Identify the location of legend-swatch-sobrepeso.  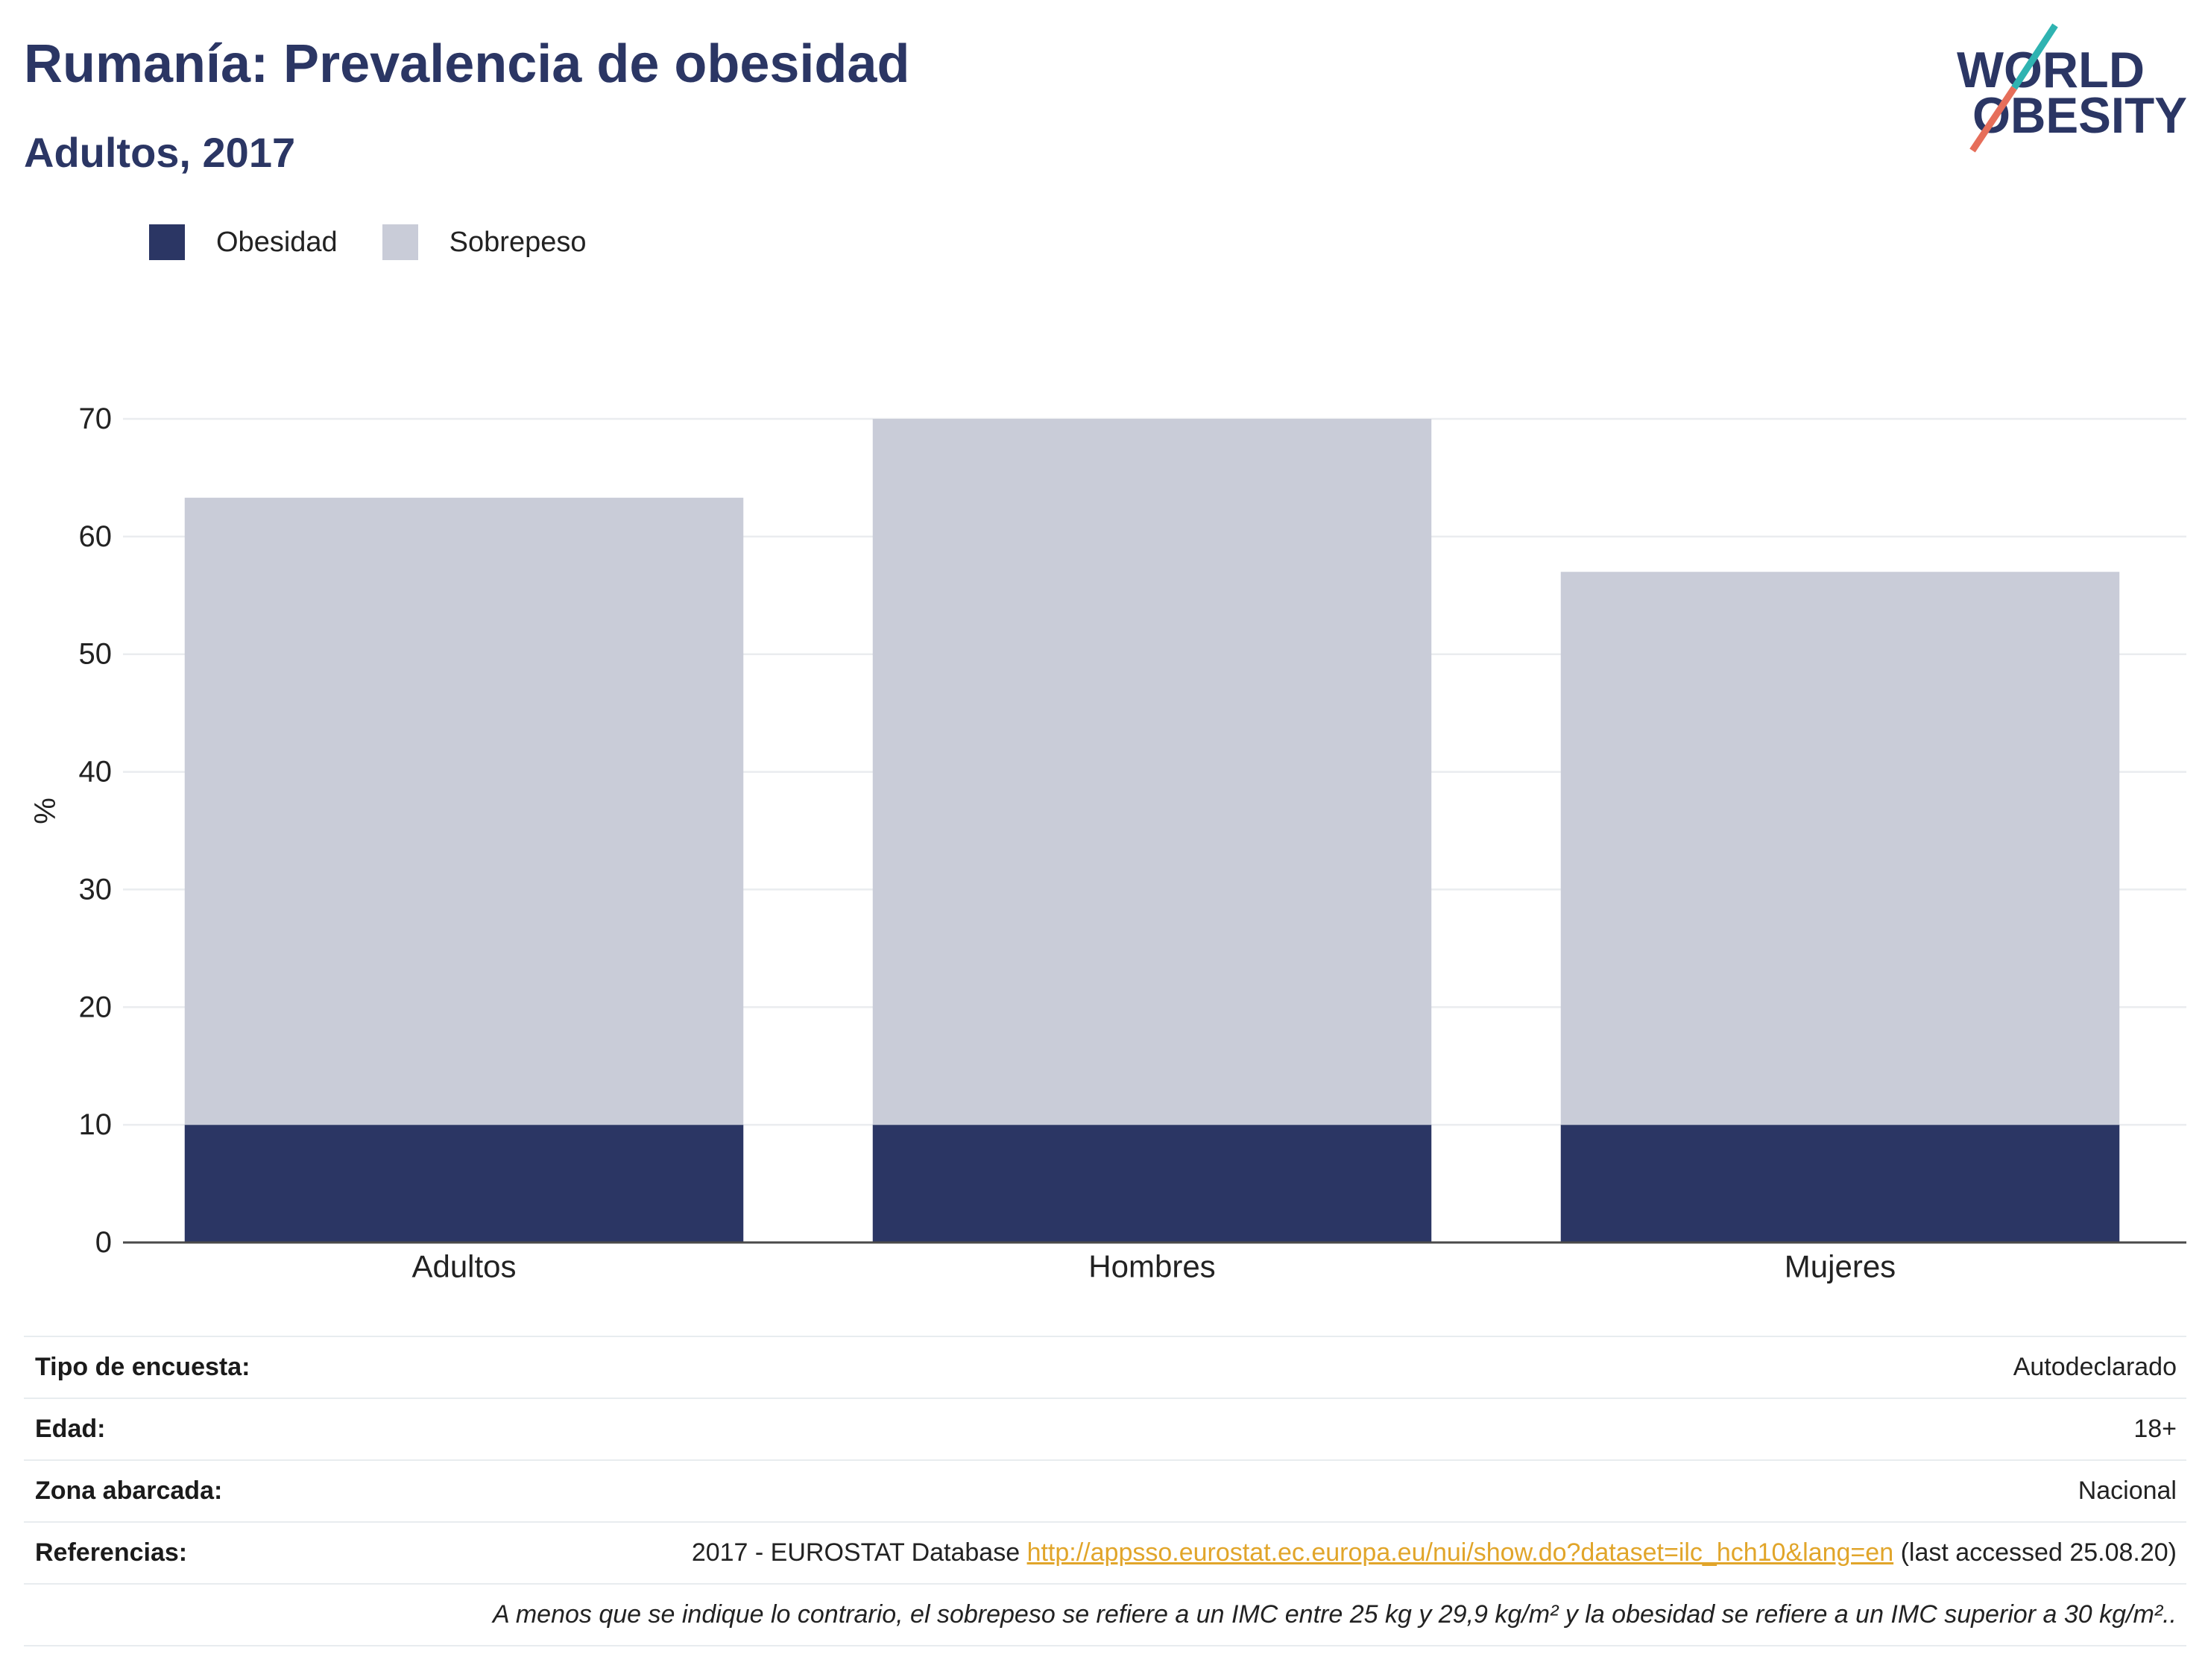
(400, 242).